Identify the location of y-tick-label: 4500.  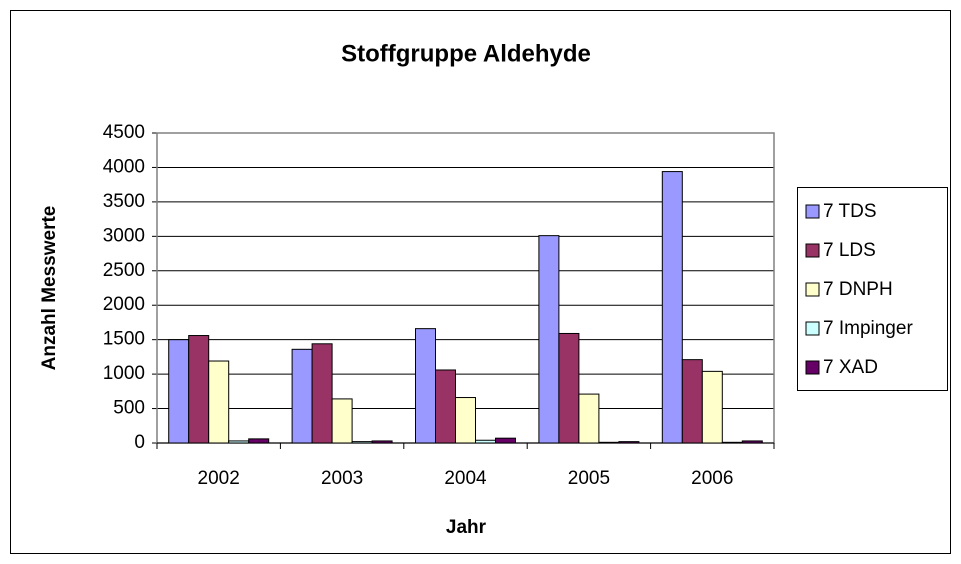
(124, 132).